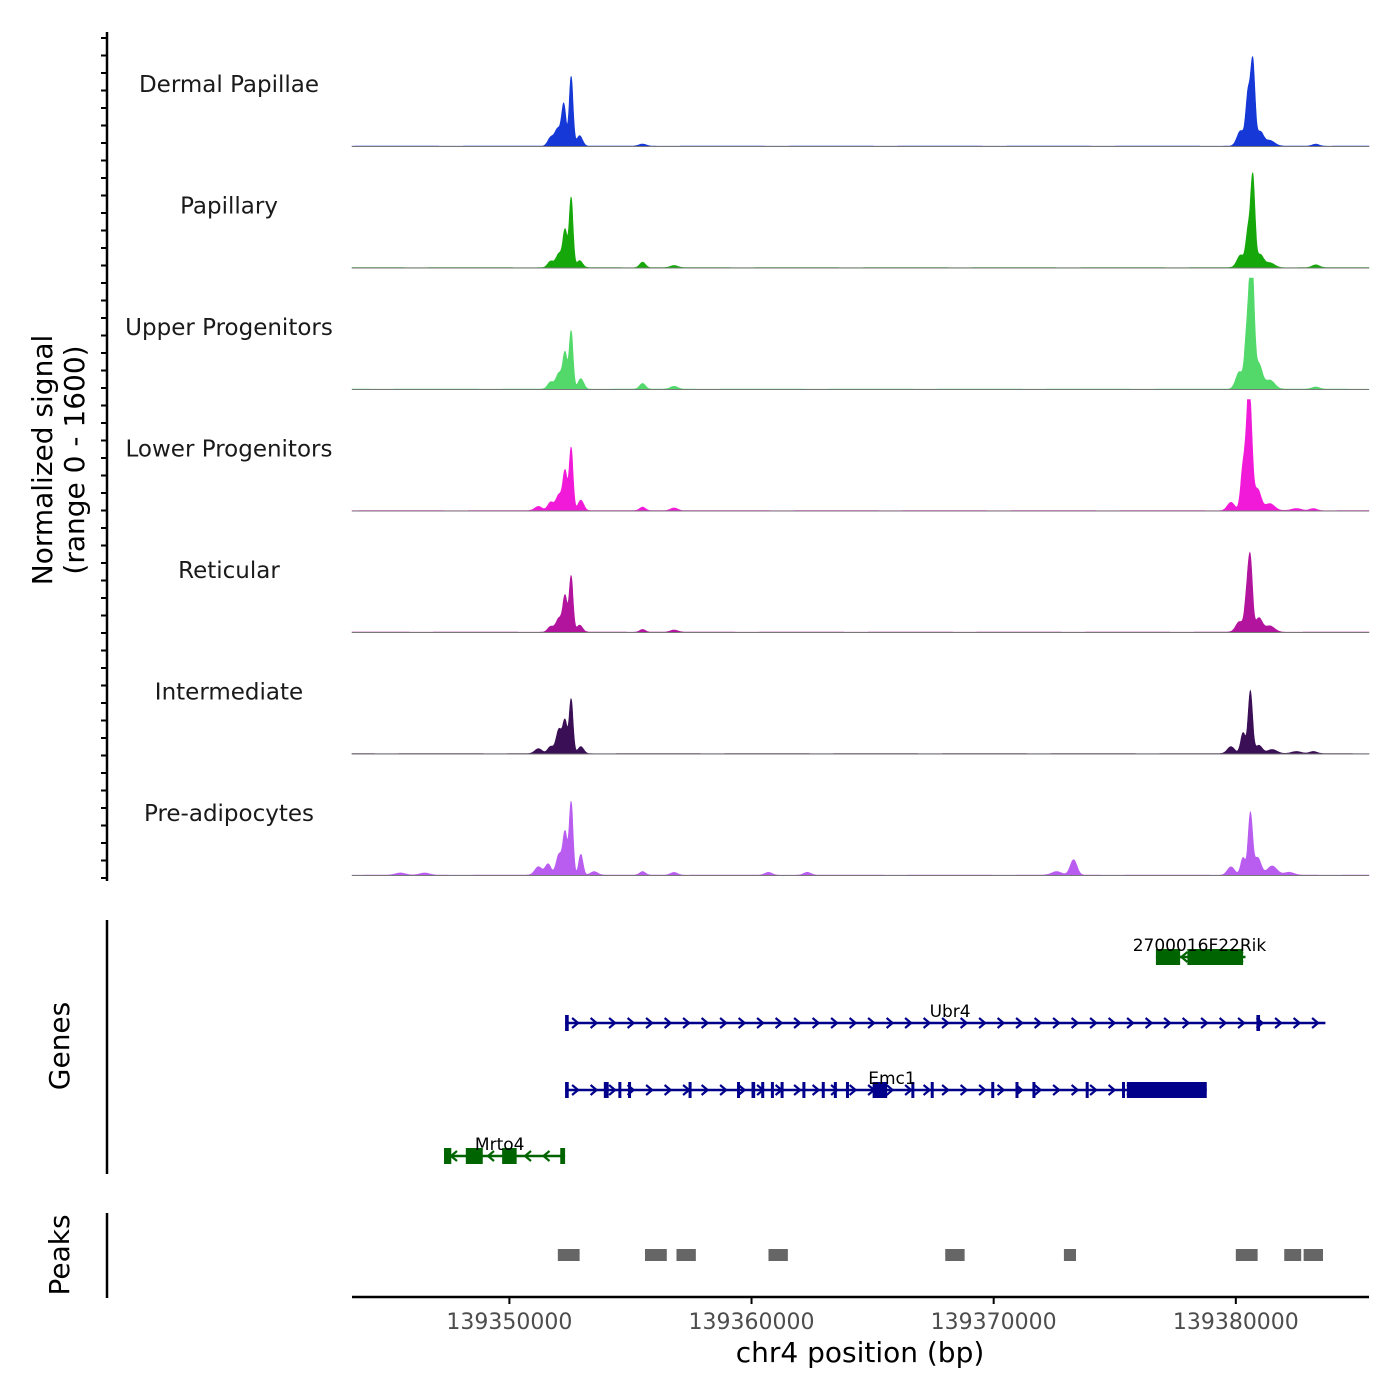  I want to click on genes-panel-label: Genes, so click(59, 1046).